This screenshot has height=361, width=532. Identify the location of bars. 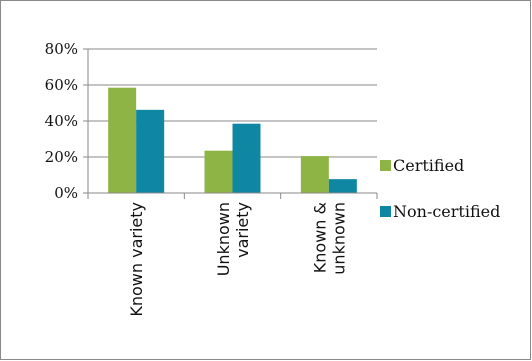
(232, 140).